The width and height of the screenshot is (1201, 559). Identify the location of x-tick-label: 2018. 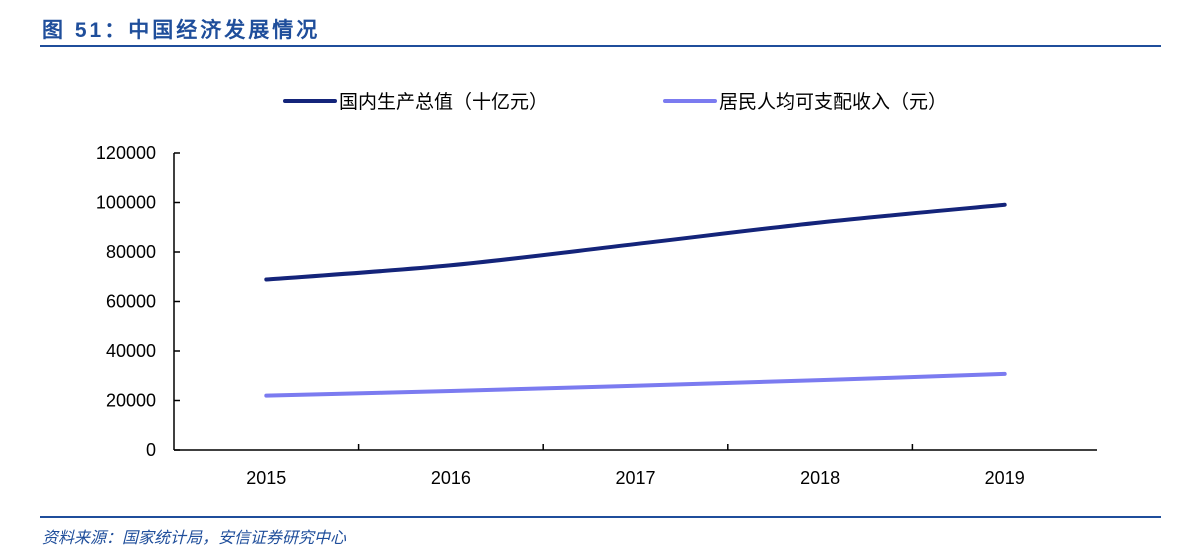
(820, 478).